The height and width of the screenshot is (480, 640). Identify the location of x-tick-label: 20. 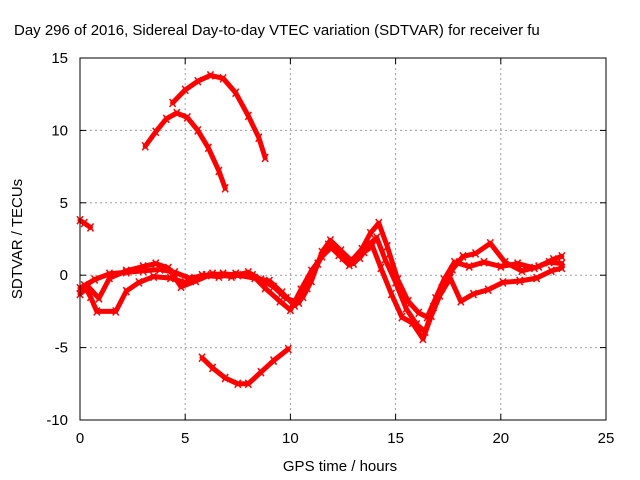
(500, 438).